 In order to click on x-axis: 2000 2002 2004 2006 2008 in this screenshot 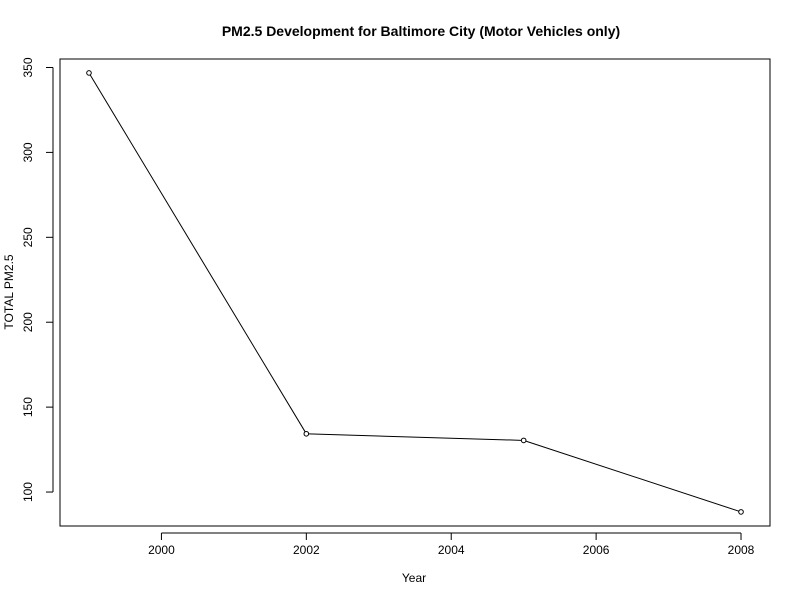, I will do `click(451, 544)`.